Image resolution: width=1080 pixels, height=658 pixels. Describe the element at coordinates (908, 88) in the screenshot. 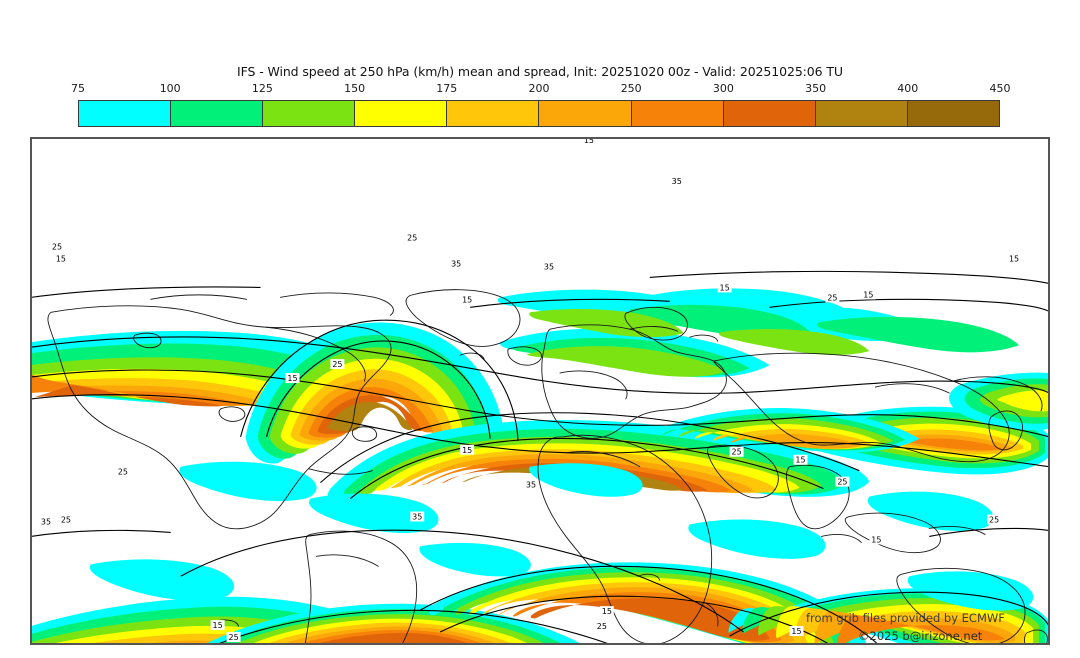

I see `colorbar-tick-label: 400` at that location.